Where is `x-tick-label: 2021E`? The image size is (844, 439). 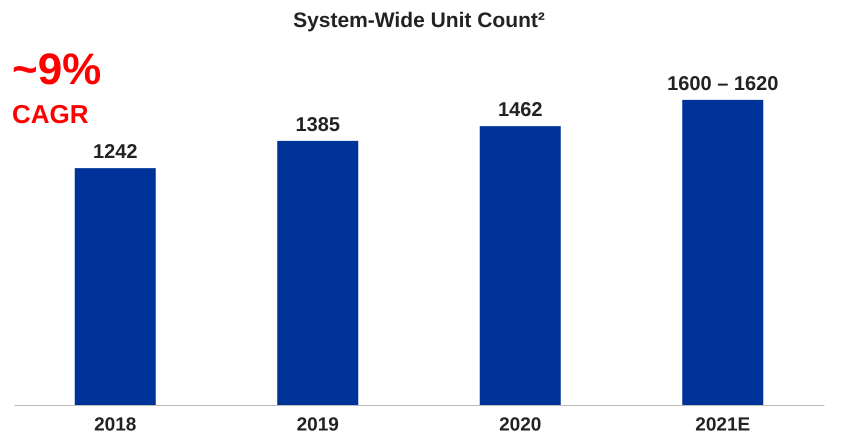
x-tick-label: 2021E is located at coordinates (722, 425).